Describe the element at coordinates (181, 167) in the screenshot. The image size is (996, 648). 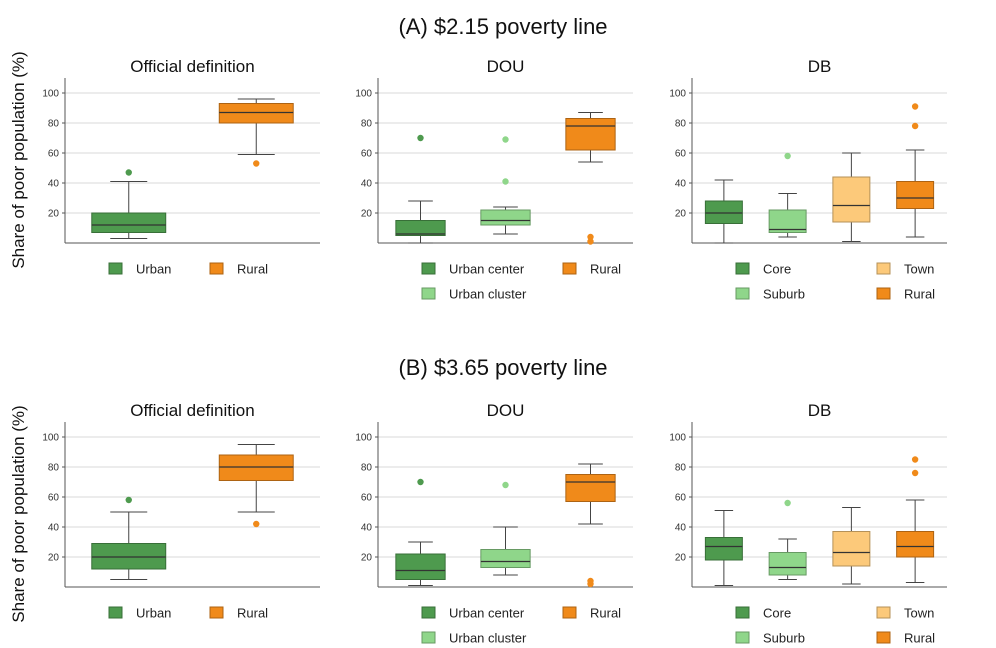
I see `panel-a-1: Official definition 20 40 60 80 100 Urban Rural` at that location.